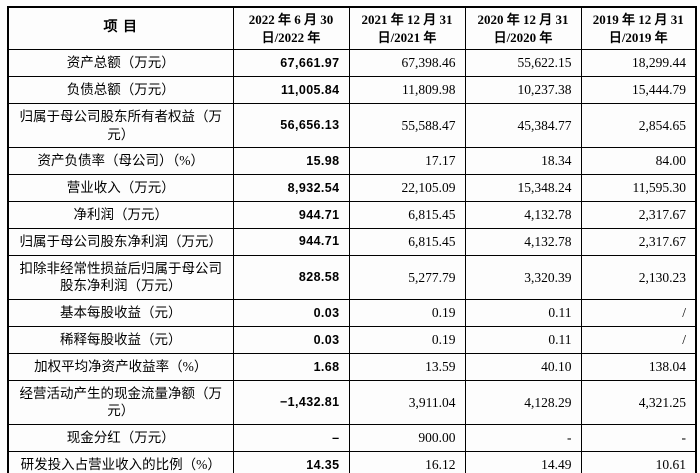 The width and height of the screenshot is (700, 473). What do you see at coordinates (291, 63) in the screenshot?
I see `value-cell: 67,661.97` at bounding box center [291, 63].